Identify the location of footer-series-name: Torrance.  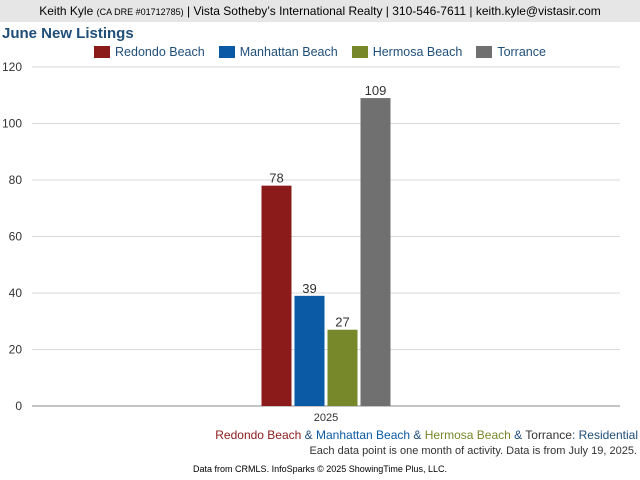
(548, 435).